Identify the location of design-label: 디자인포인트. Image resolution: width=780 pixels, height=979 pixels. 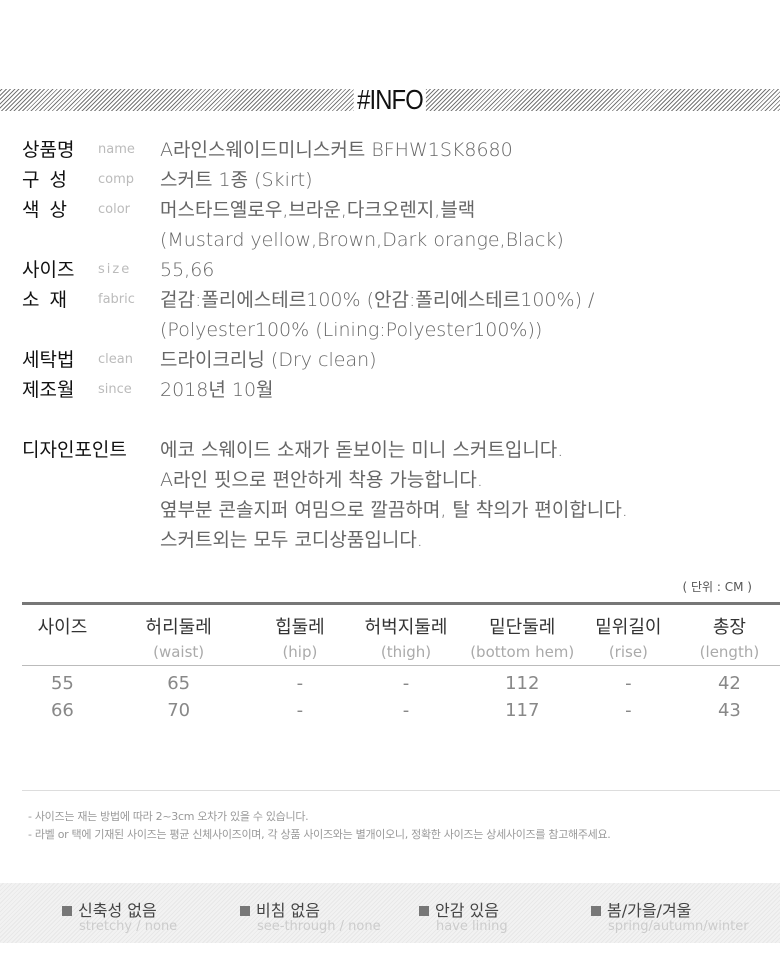
(74, 450).